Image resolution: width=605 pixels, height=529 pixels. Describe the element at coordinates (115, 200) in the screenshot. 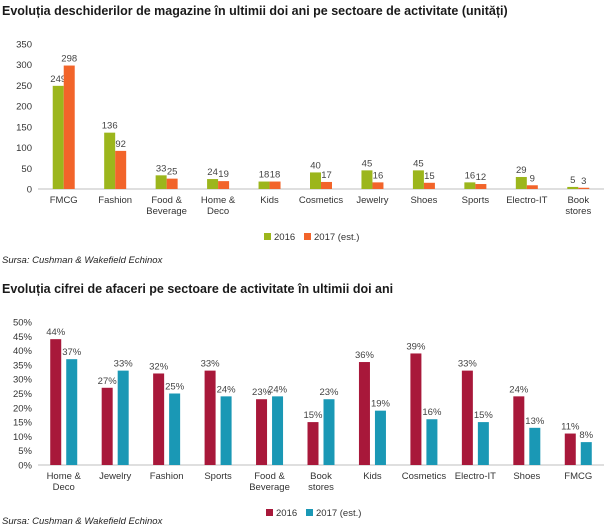

I see `x-tick-label: Fashion` at that location.